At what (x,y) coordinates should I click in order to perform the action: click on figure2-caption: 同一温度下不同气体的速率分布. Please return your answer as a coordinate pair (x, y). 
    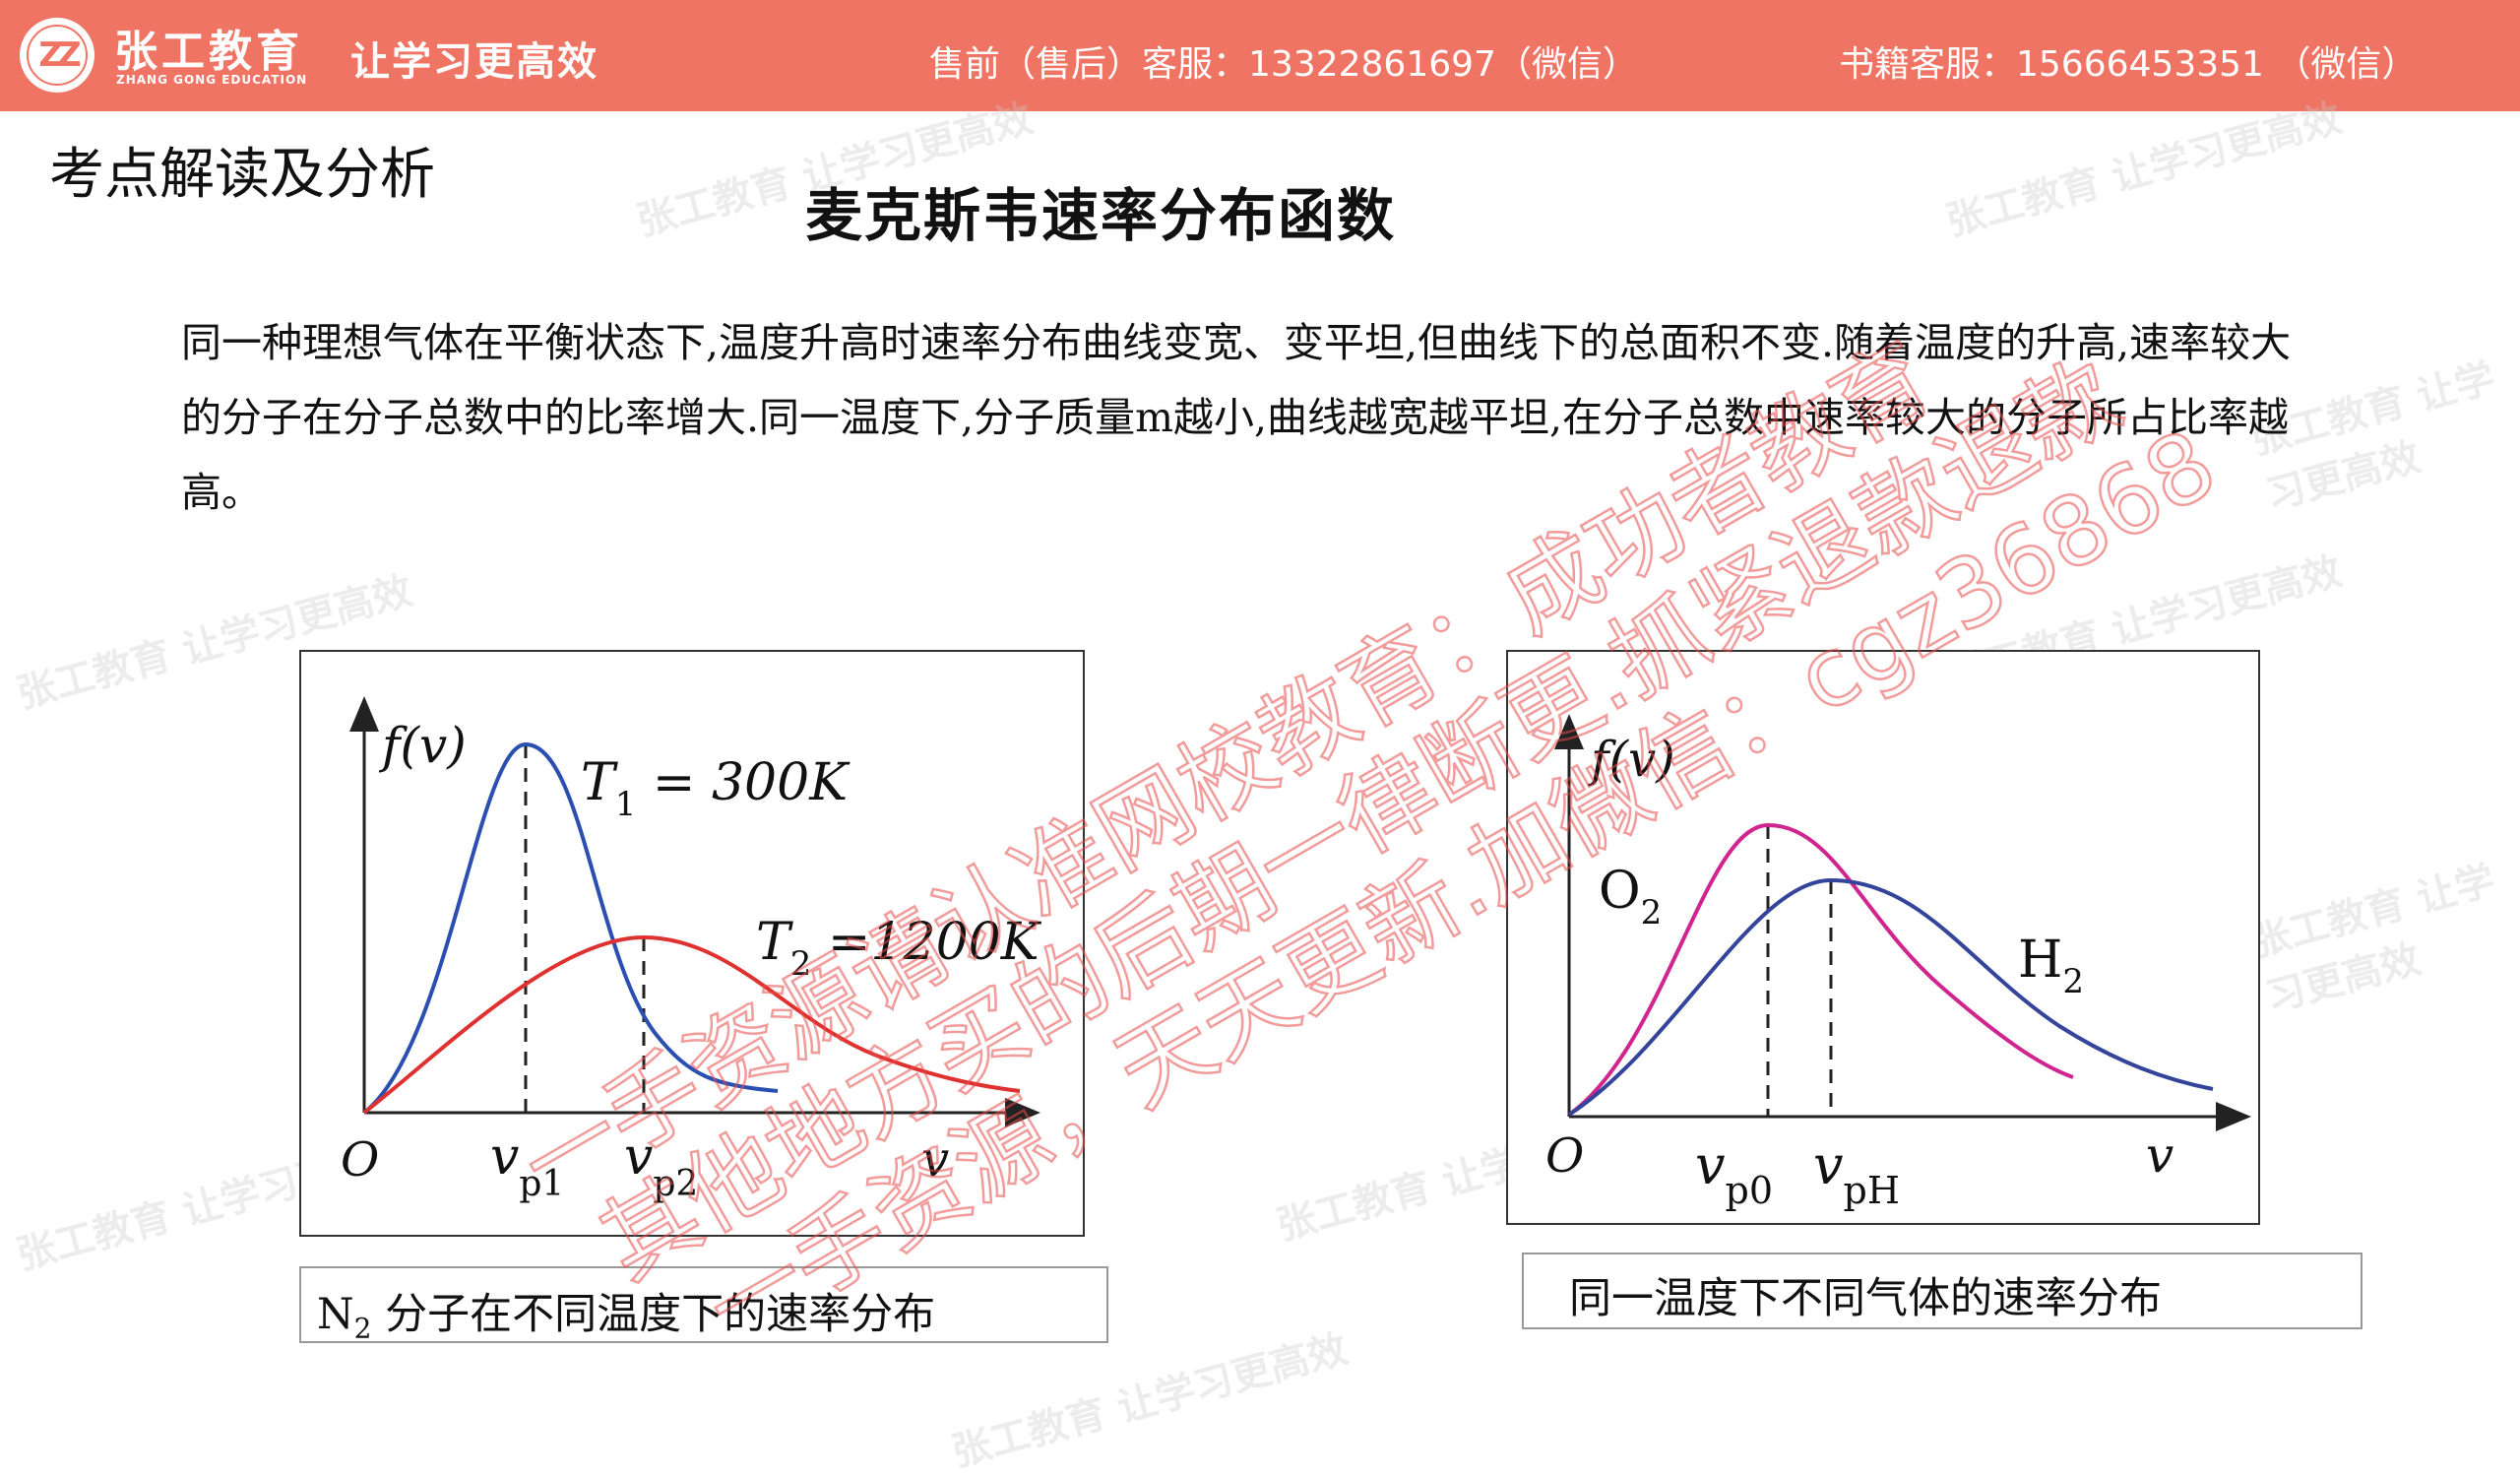
    Looking at the image, I should click on (1942, 1291).